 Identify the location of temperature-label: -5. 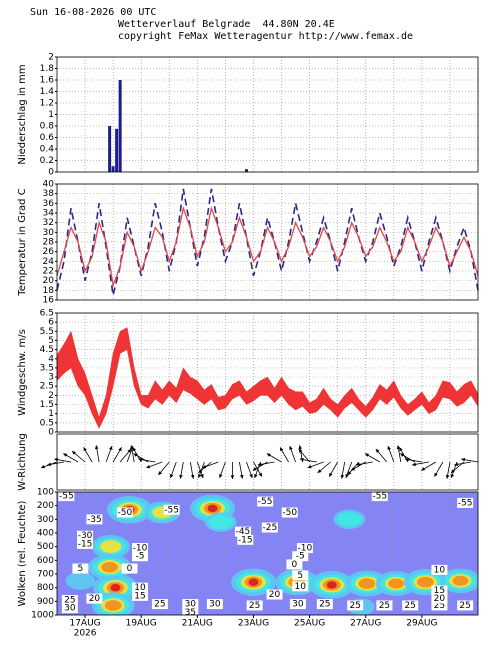
(300, 556).